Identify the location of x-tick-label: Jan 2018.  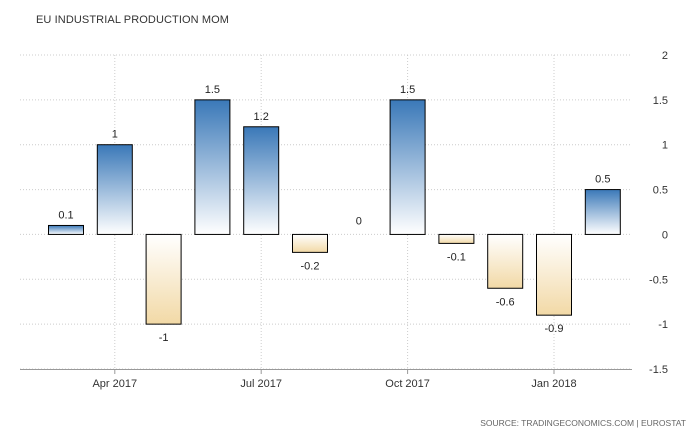
(553, 384).